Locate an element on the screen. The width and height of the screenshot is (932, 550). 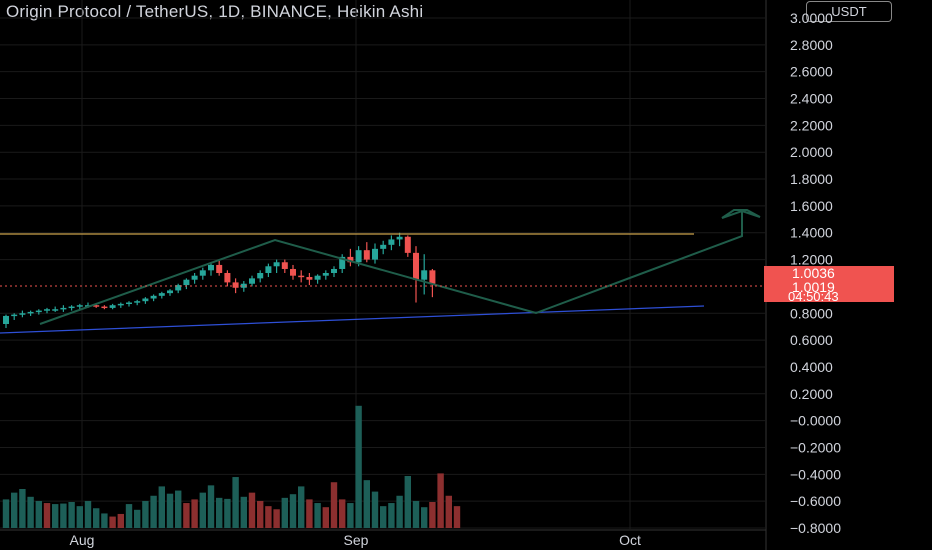
y-tick-label: 2.4000 is located at coordinates (811, 99).